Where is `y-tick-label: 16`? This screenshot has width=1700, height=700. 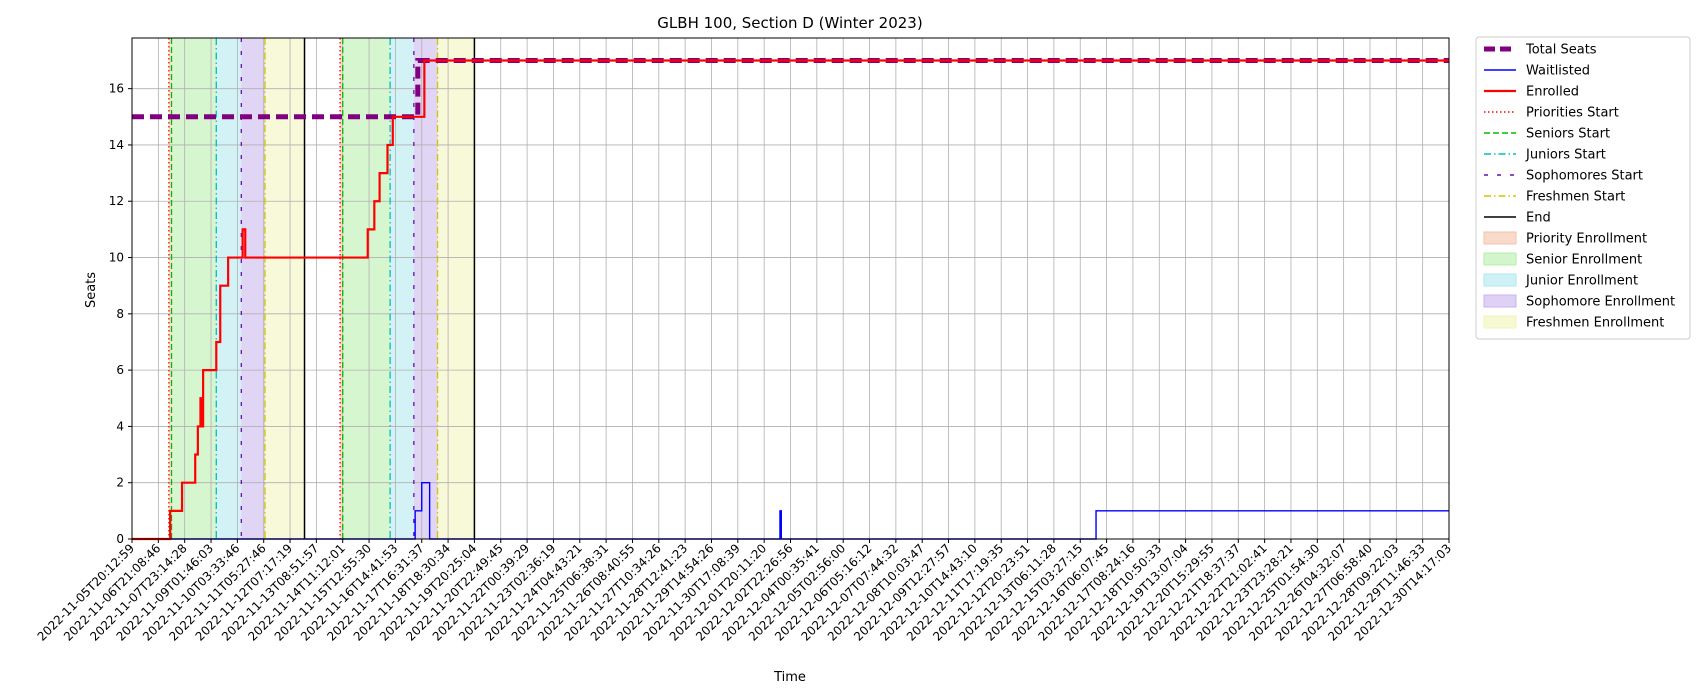
y-tick-label: 16 is located at coordinates (116, 89).